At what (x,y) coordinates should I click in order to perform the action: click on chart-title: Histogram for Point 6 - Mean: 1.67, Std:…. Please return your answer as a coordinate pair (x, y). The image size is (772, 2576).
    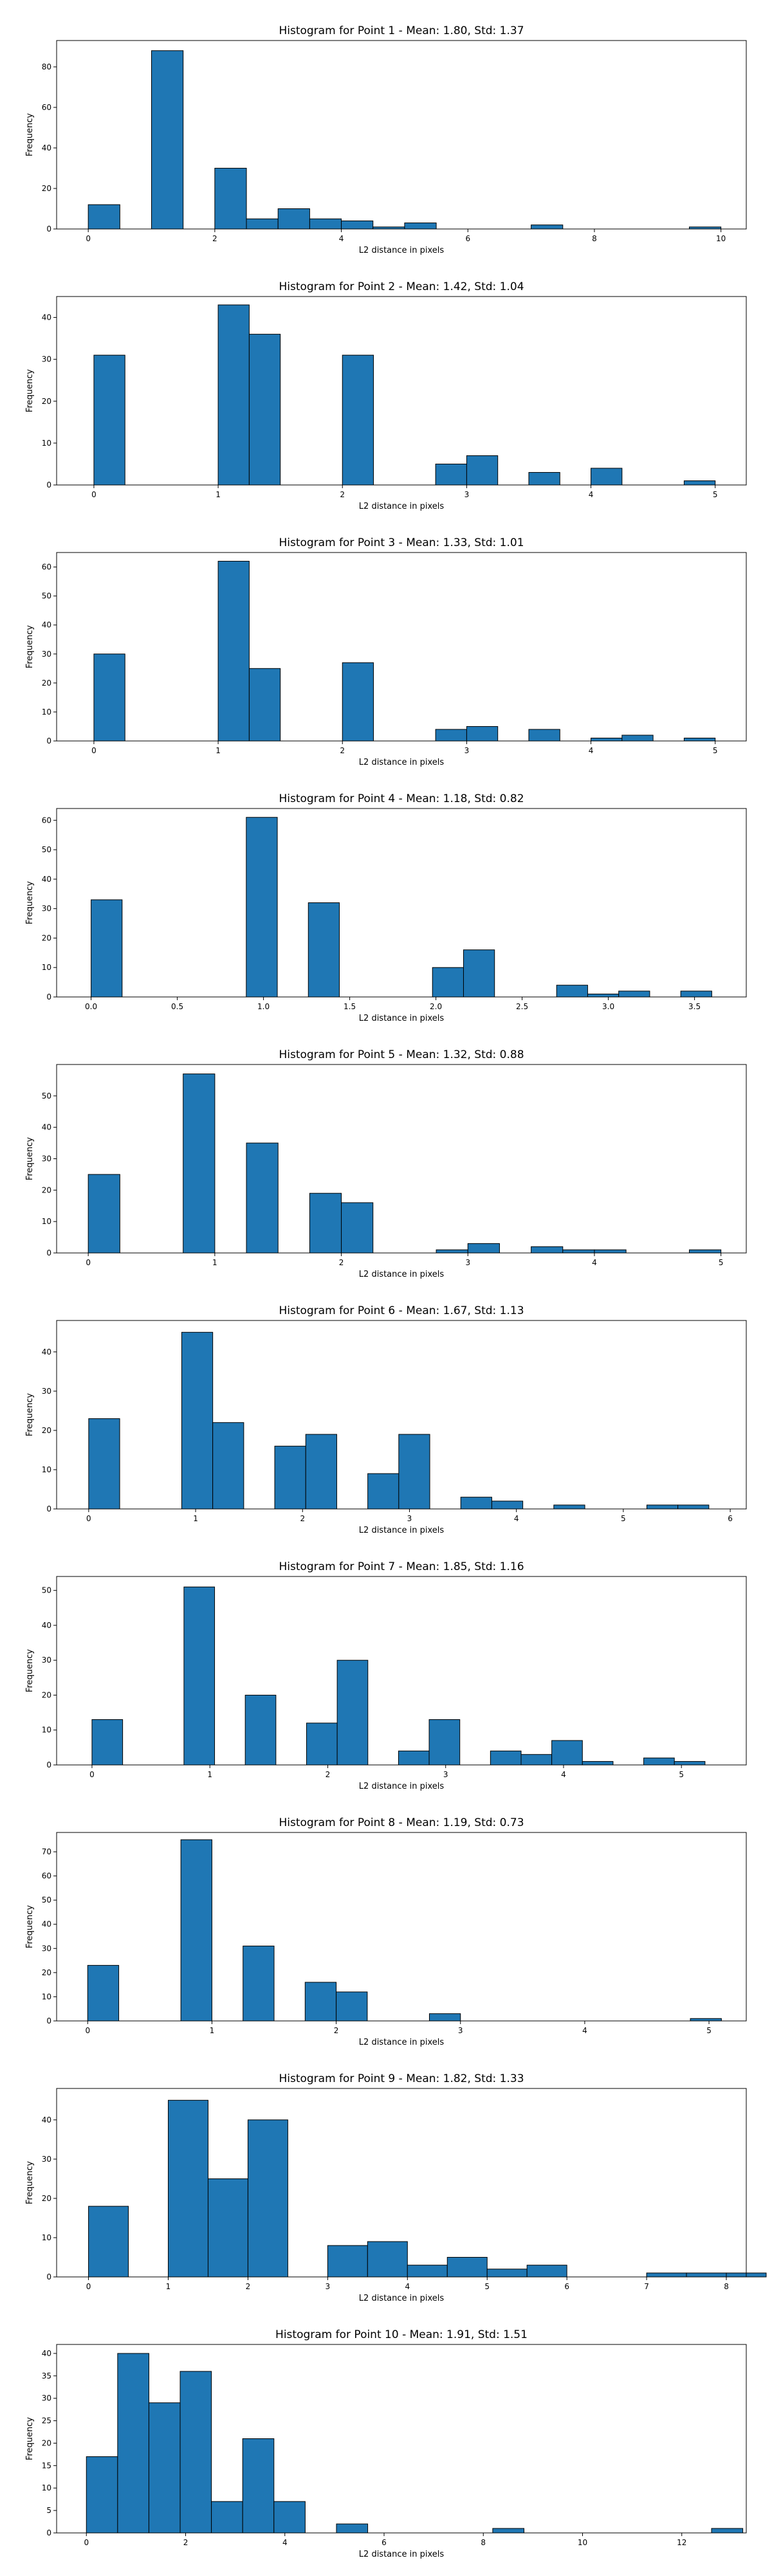
    Looking at the image, I should click on (401, 1310).